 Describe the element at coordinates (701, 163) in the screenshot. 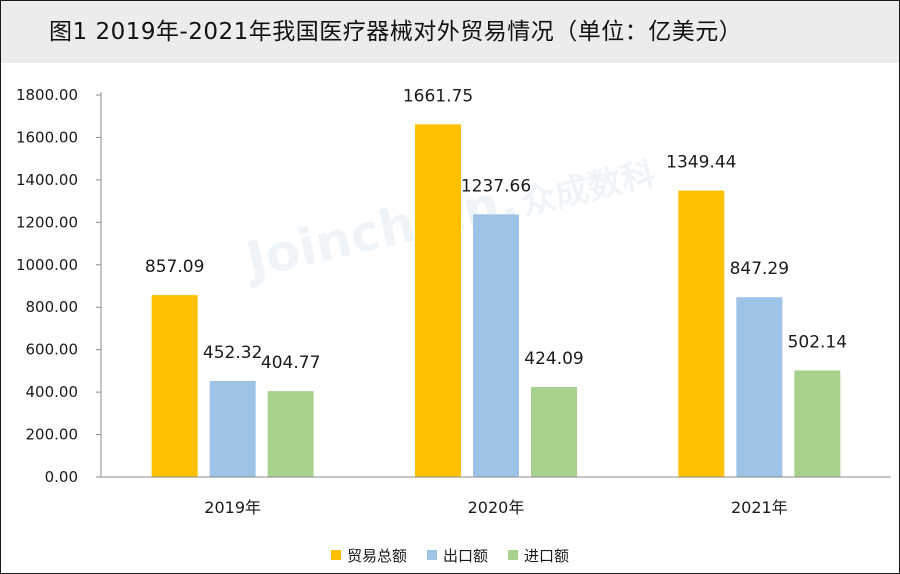

I see `bar-value-label: 1349.44` at that location.